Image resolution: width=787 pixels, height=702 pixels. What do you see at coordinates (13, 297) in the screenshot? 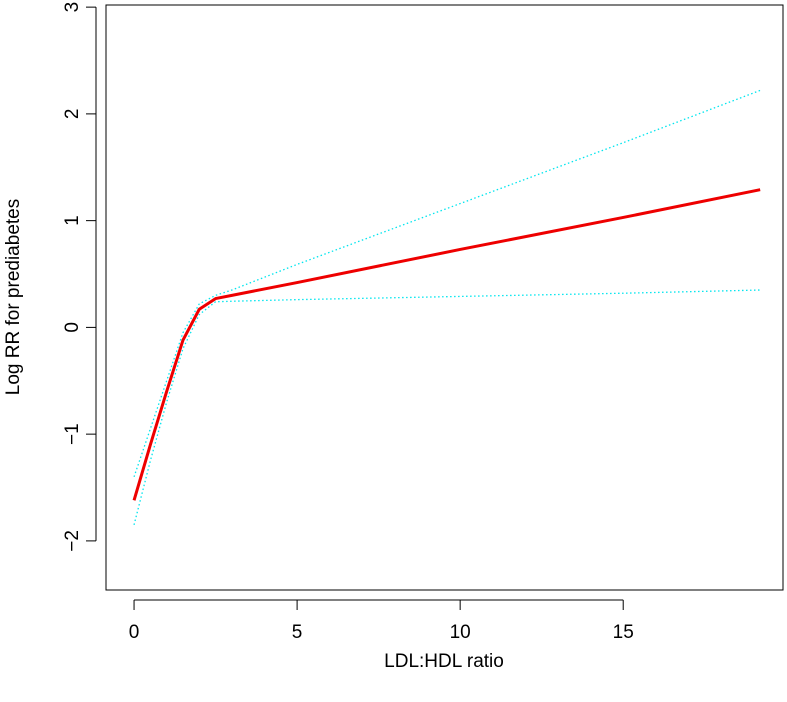
I see `y-axis-label: Log RR for prediabetes` at bounding box center [13, 297].